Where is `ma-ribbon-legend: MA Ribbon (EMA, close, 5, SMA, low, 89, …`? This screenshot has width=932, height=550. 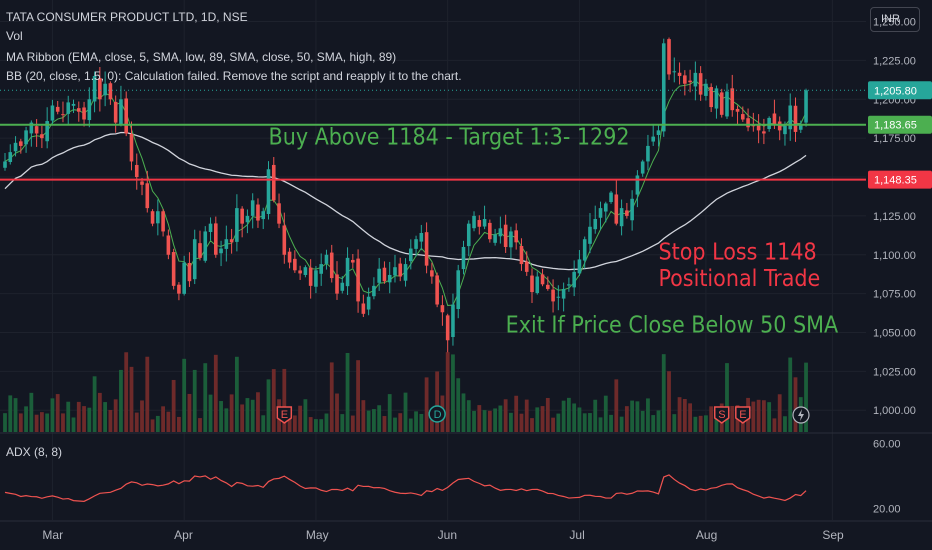 ma-ribbon-legend: MA Ribbon (EMA, close, 5, SMA, low, 89, … is located at coordinates (201, 57).